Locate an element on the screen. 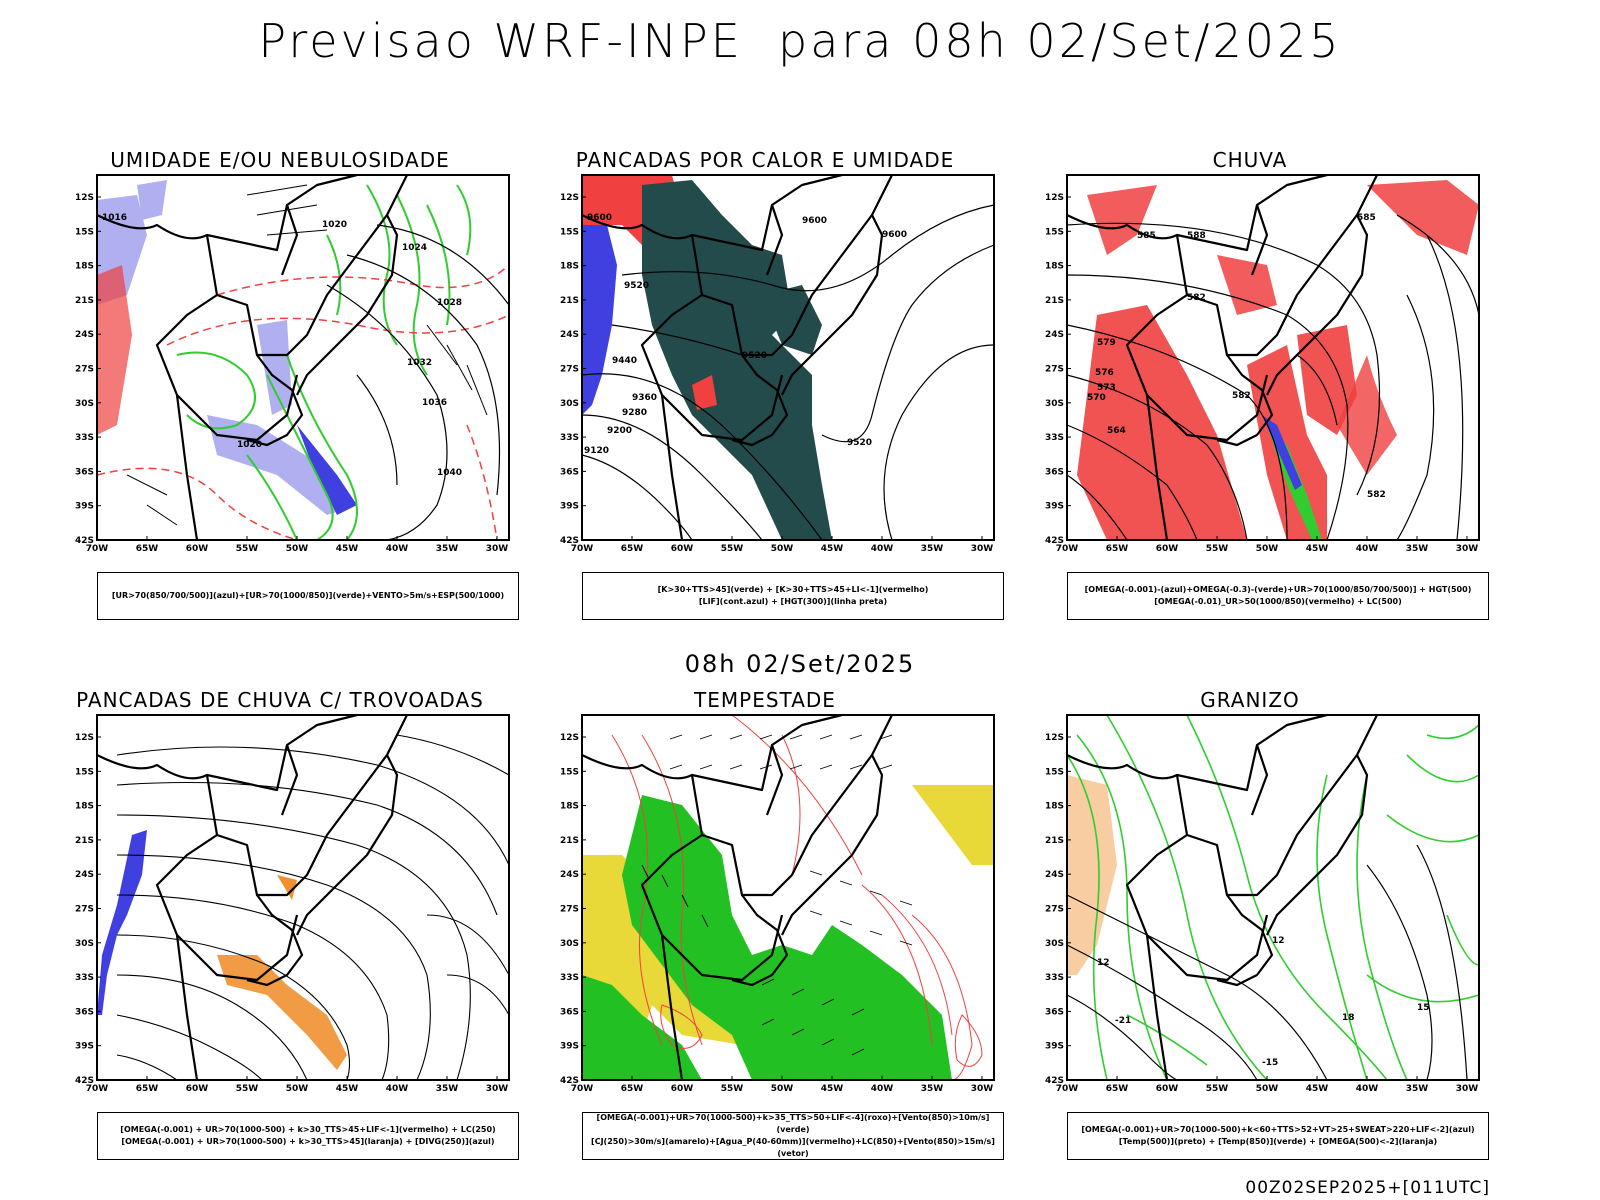 The height and width of the screenshot is (1200, 1600). contour-label: 585 is located at coordinates (1146, 236).